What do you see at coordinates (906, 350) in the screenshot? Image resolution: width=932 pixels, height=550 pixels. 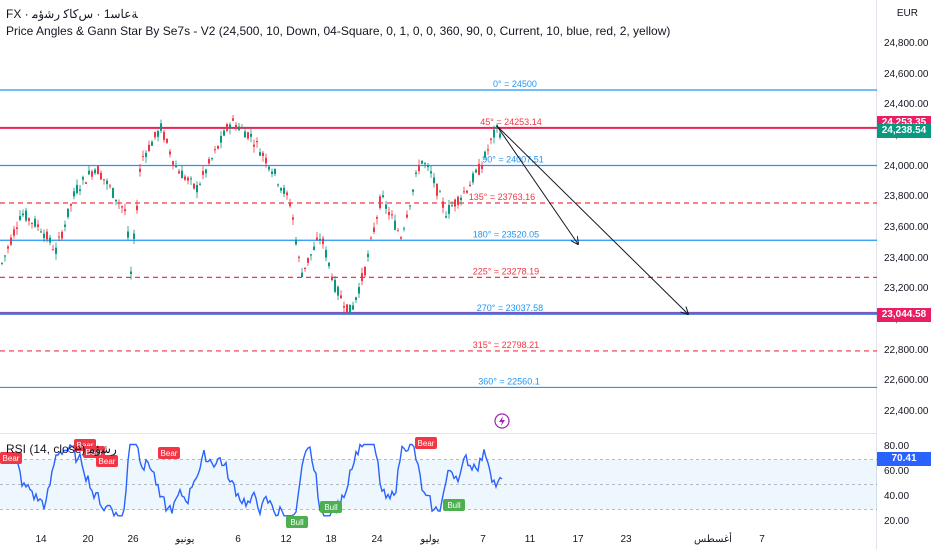 I see `price-tick-label: 22,800.00` at bounding box center [906, 350].